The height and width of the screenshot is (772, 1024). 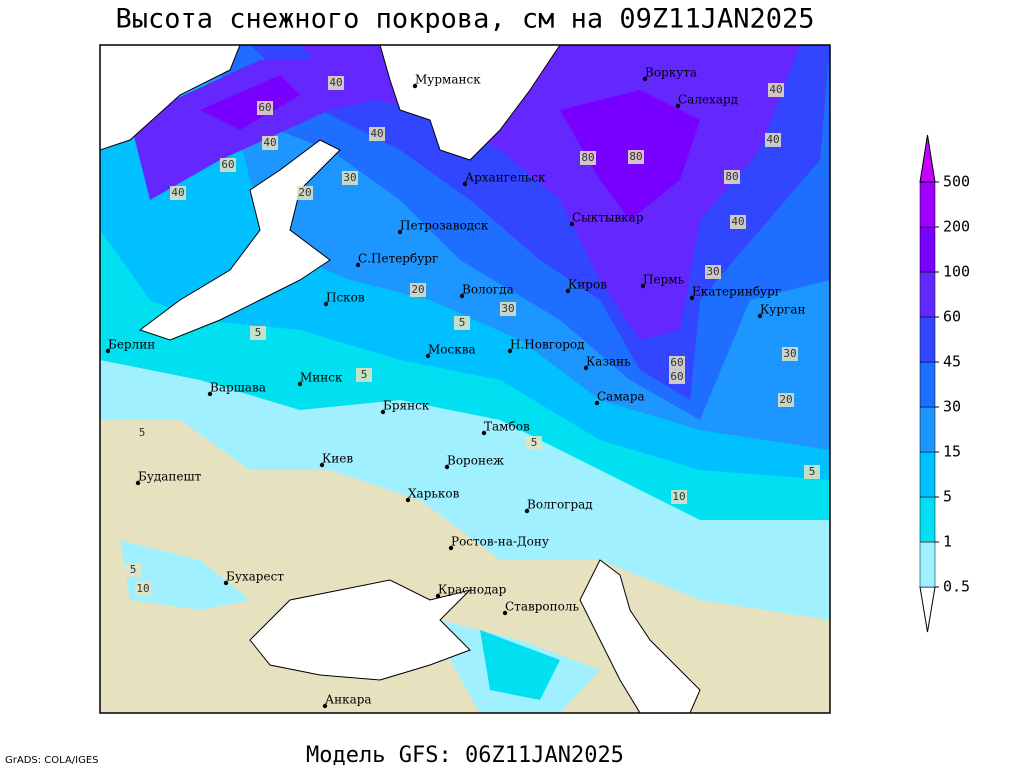 I want to click on city-label: Вологда, so click(x=488, y=290).